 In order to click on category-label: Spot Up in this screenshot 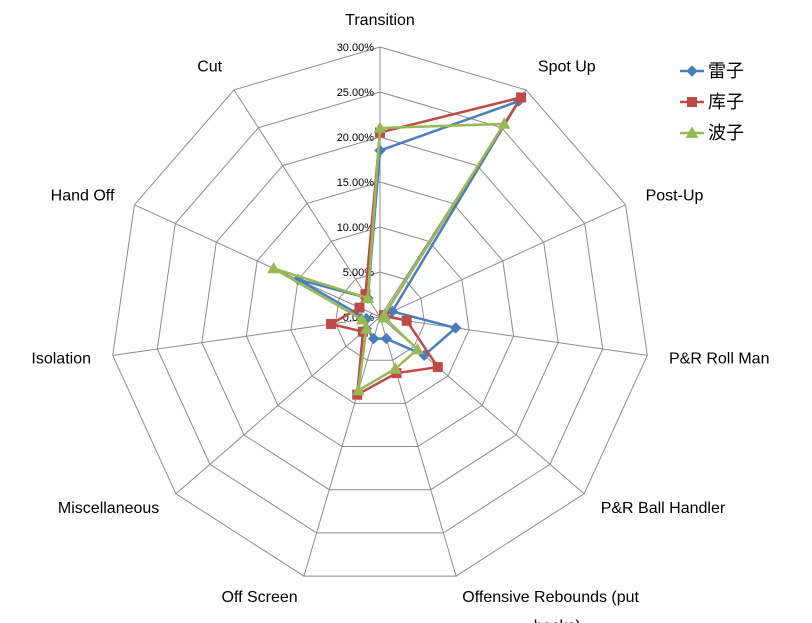, I will do `click(567, 66)`.